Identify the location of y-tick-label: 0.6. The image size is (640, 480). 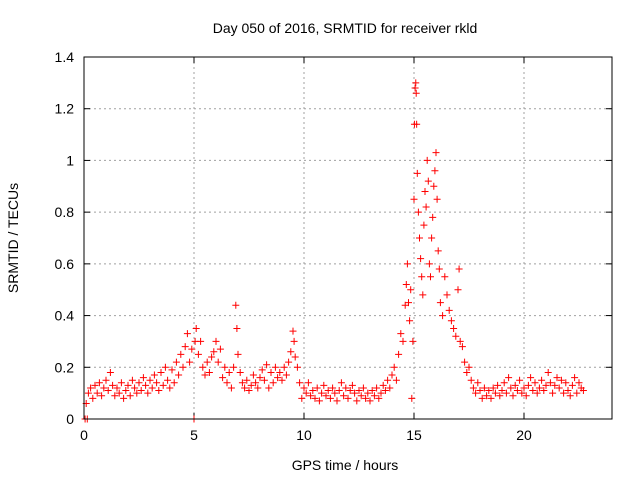
(65, 264).